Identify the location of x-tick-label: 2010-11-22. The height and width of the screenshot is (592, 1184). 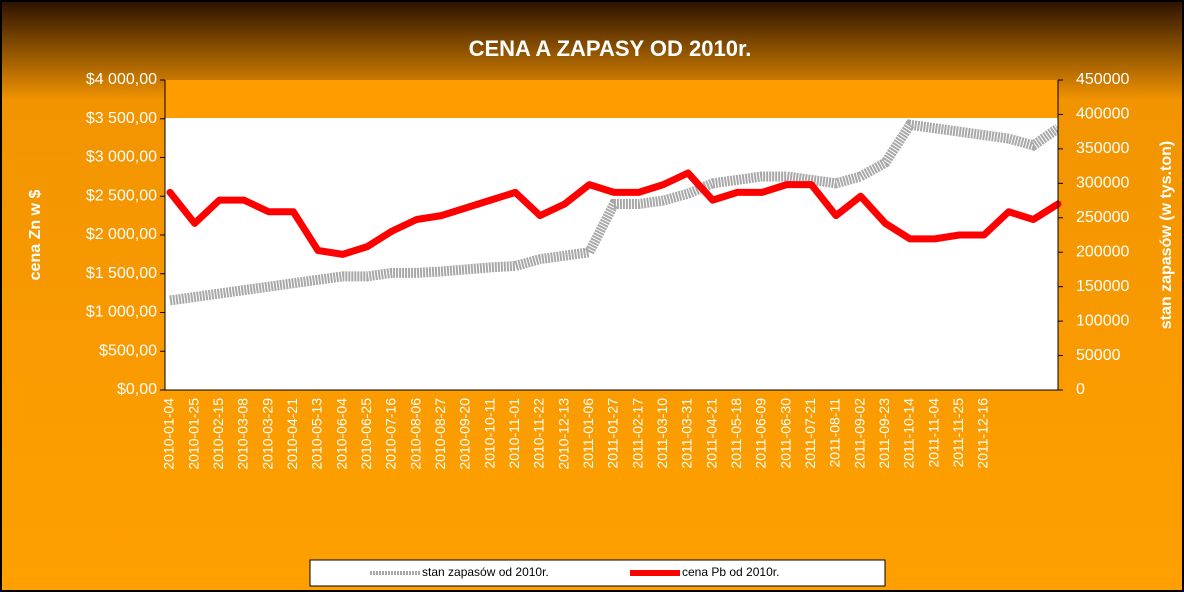
(539, 433).